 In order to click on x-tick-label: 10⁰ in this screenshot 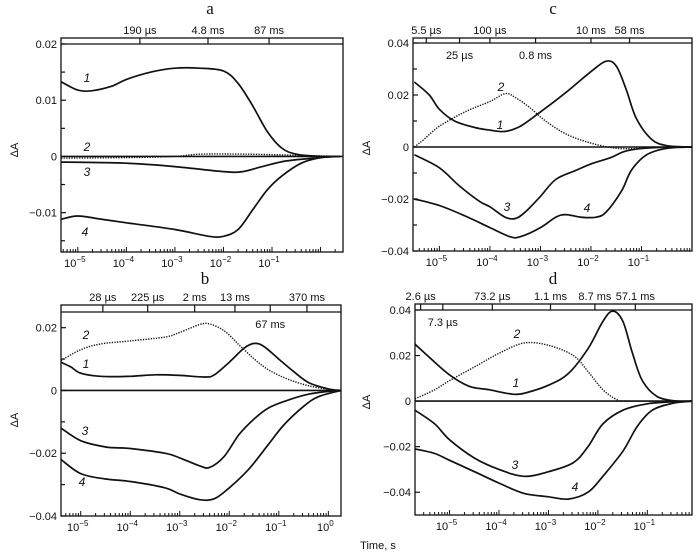, I will do `click(325, 526)`.